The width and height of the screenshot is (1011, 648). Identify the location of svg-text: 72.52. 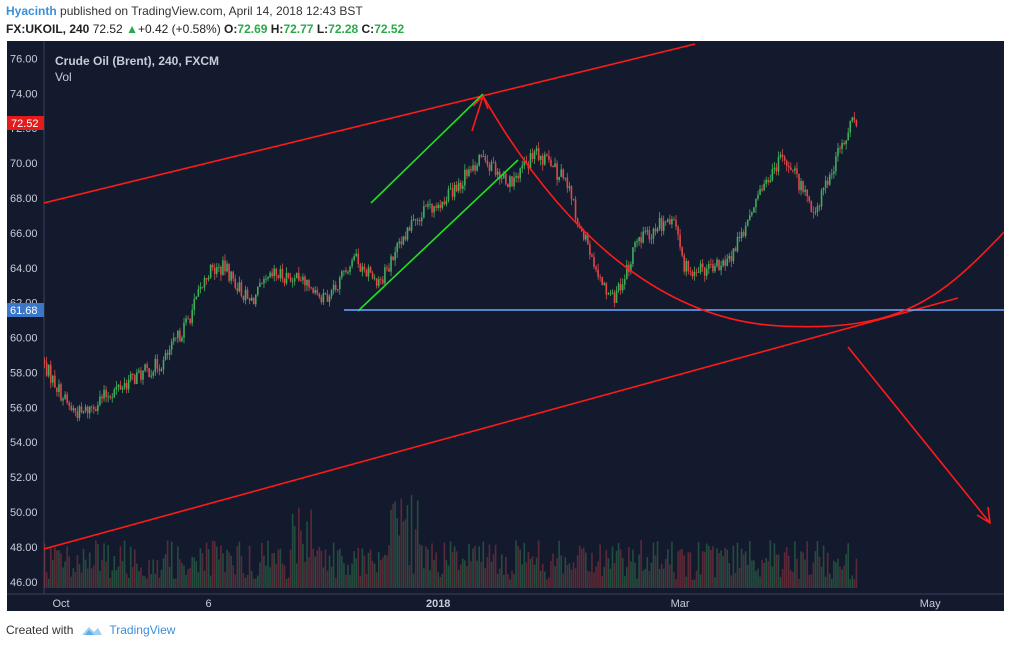
(25, 124).